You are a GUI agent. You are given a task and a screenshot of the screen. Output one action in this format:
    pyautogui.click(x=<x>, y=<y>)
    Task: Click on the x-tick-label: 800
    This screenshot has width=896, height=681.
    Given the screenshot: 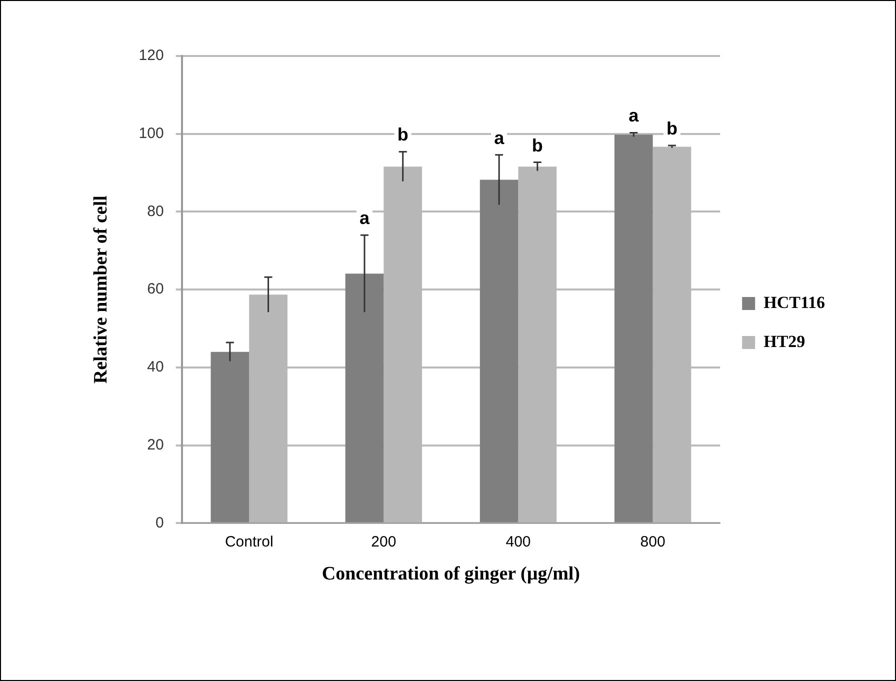 What is the action you would take?
    pyautogui.click(x=653, y=541)
    